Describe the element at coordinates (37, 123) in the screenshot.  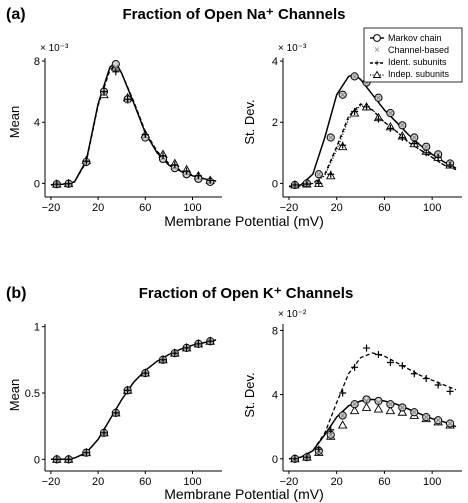
I see `na-mean-y-tick-label: 4` at that location.